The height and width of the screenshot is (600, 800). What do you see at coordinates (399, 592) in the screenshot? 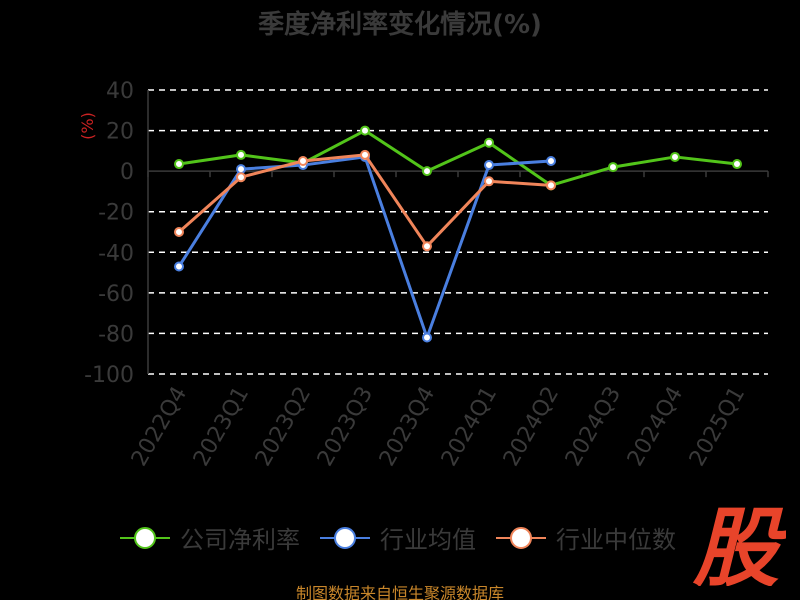
I see `data-source-footer: 制图数据来自恒生聚源数据库` at bounding box center [399, 592].